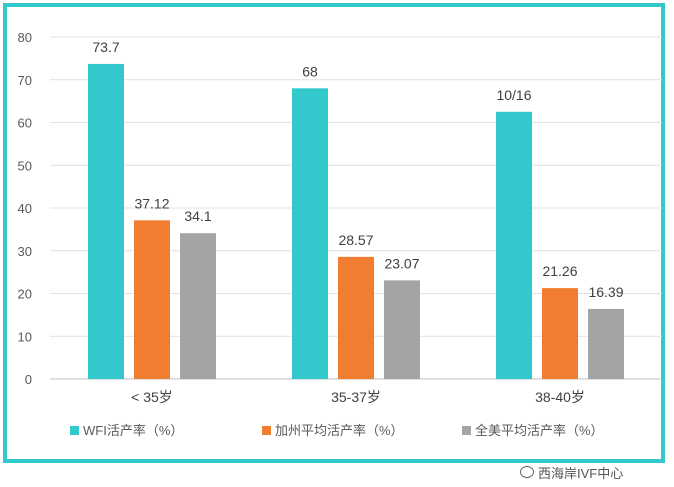  What do you see at coordinates (25, 336) in the screenshot?
I see `y-tick-label: 10` at bounding box center [25, 336].